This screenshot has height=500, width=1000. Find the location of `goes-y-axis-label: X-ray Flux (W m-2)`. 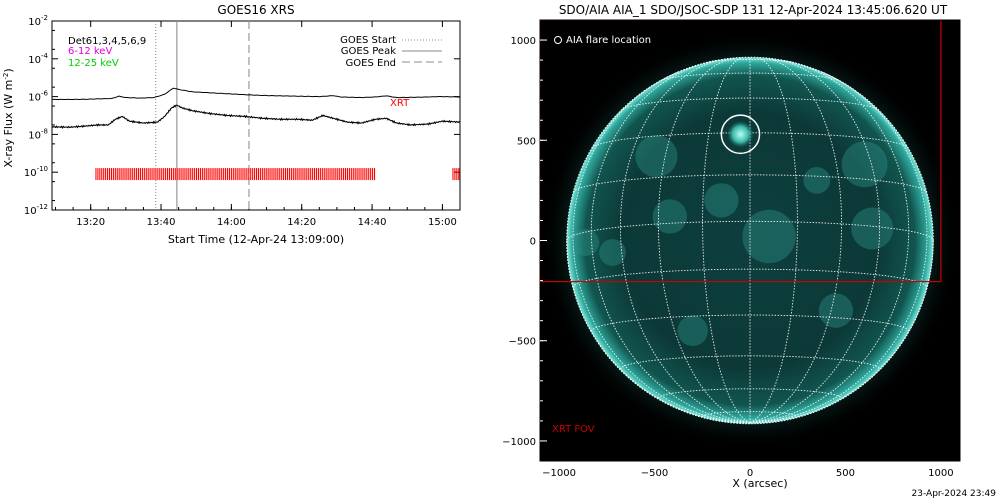

goes-y-axis-label: X-ray Flux (W m-2) is located at coordinates (8, 117).